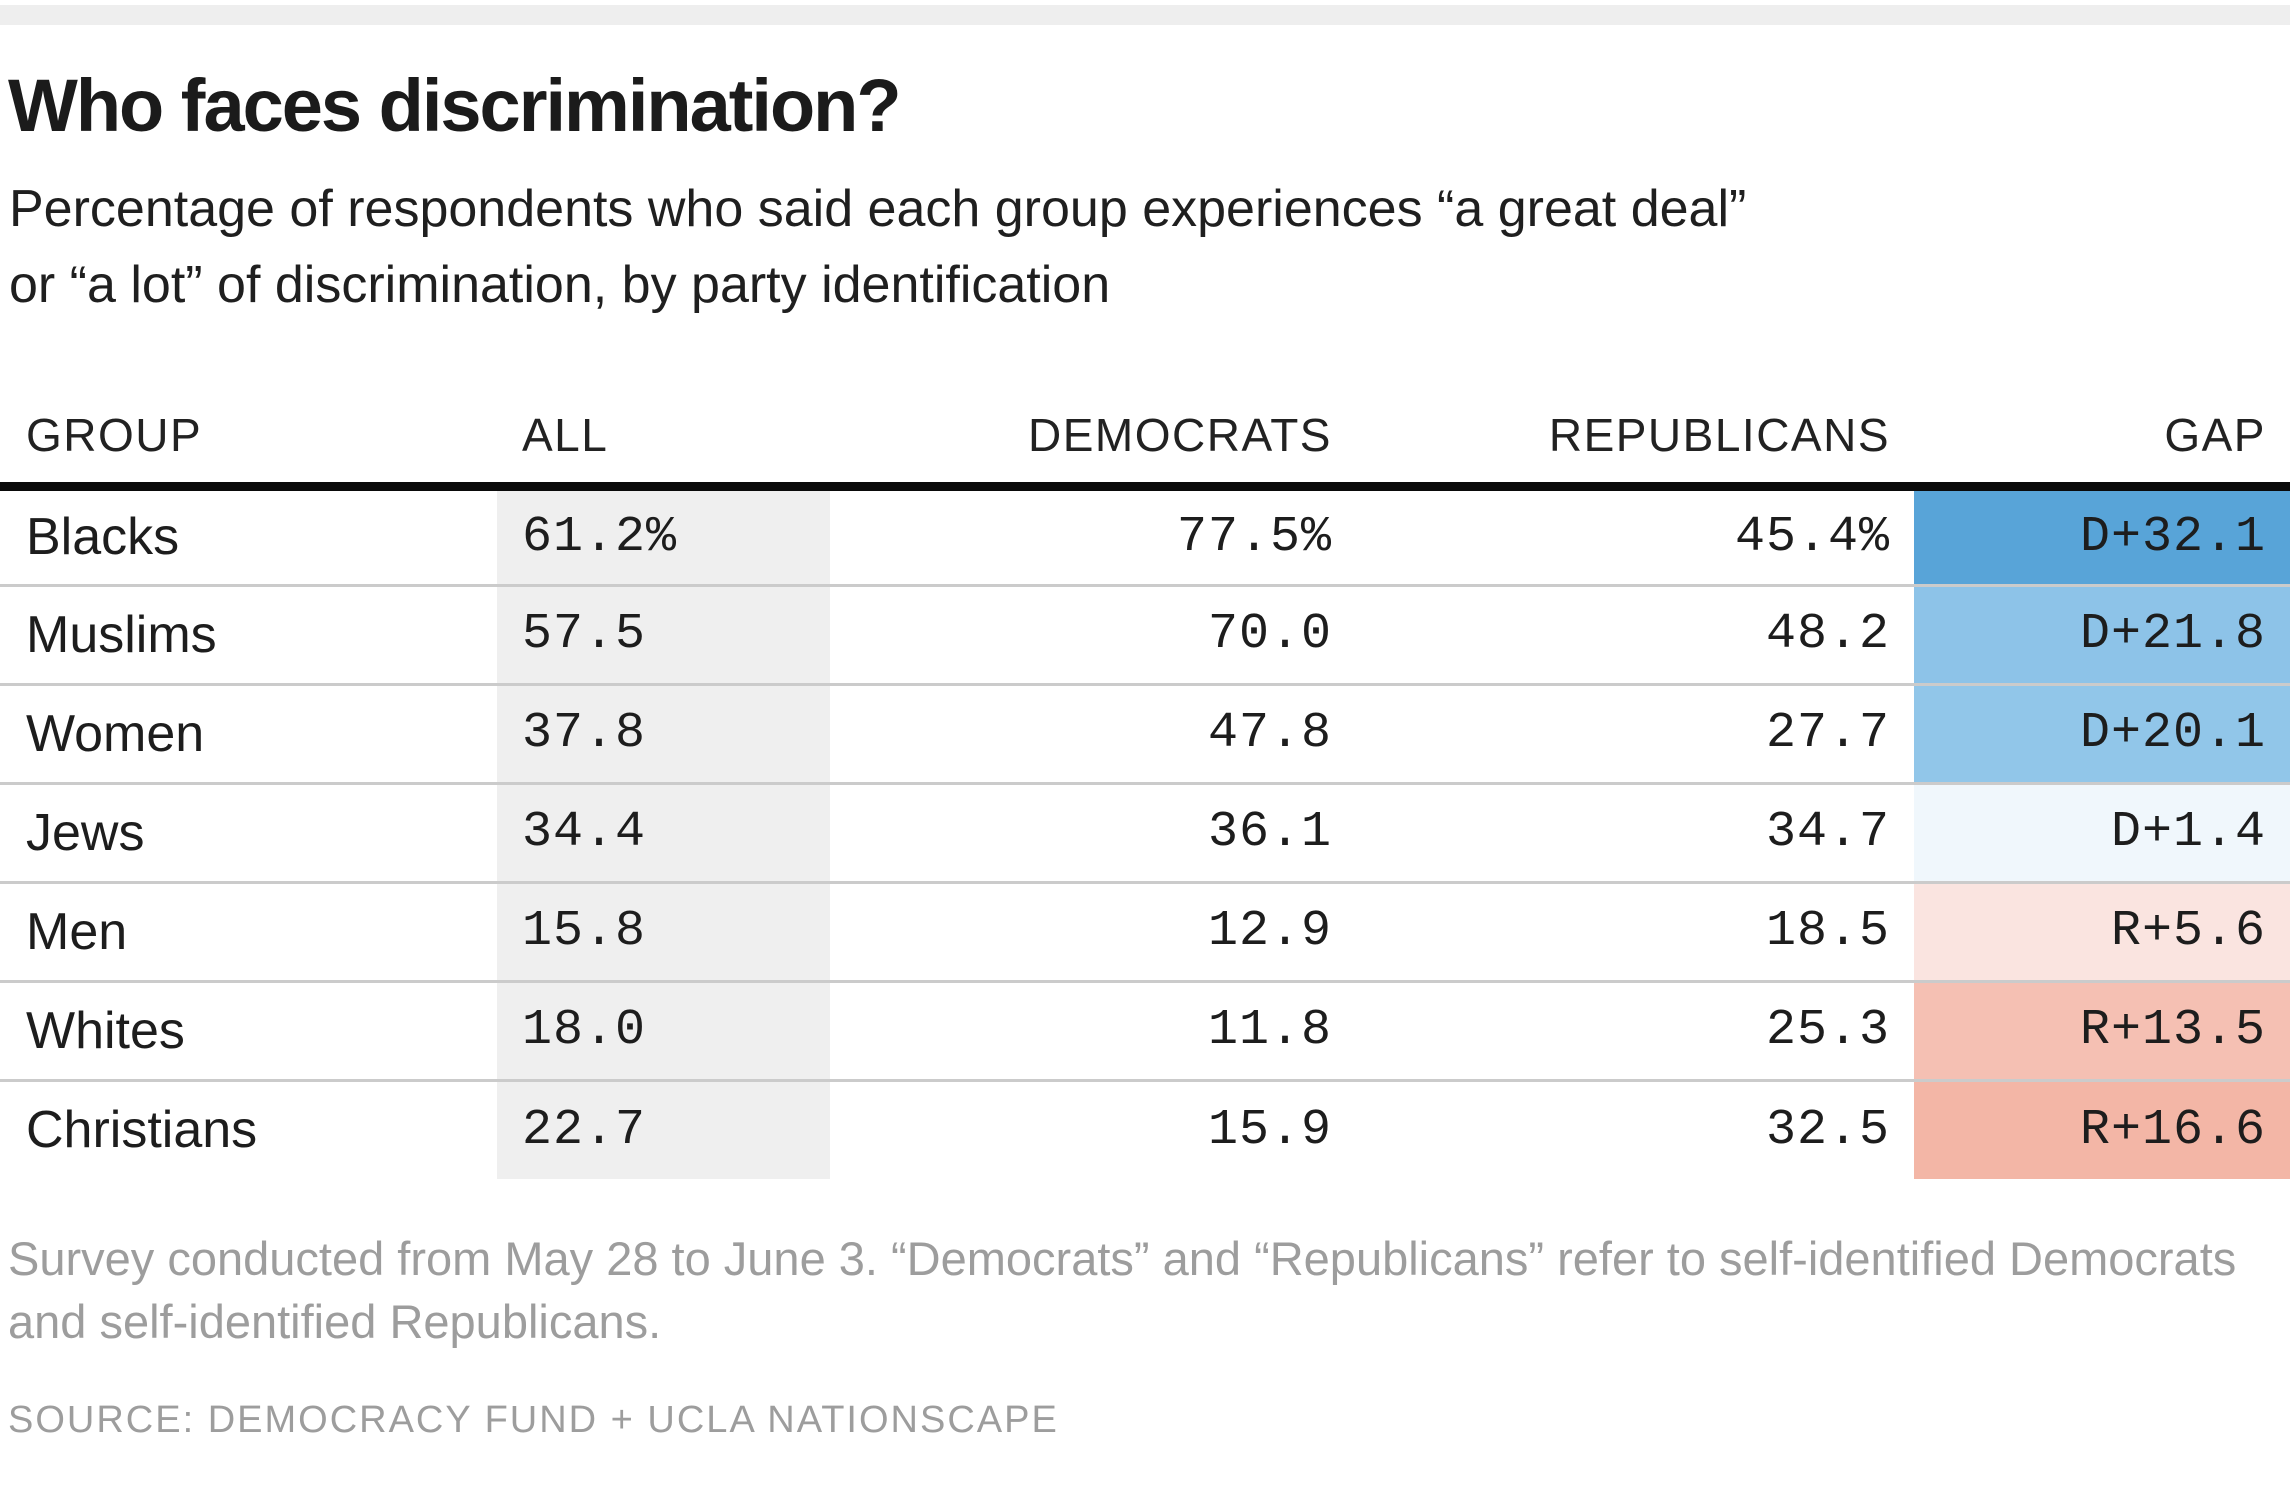 This screenshot has width=2290, height=1507. What do you see at coordinates (2102, 535) in the screenshot?
I see `gap-value: D+32.1` at bounding box center [2102, 535].